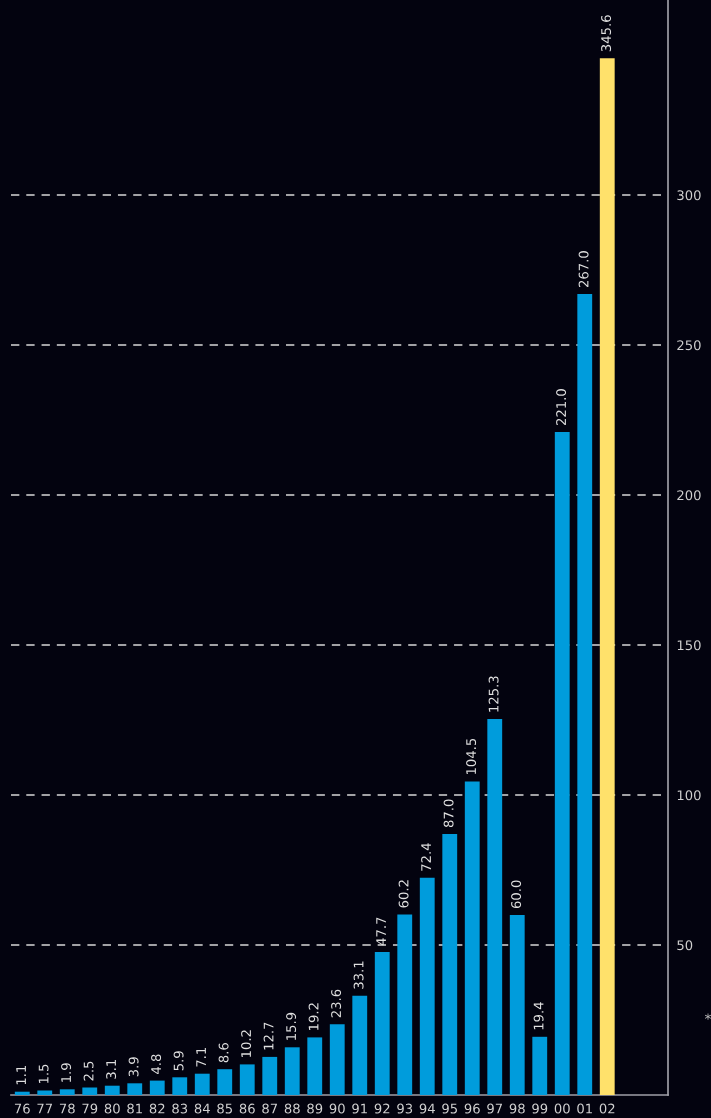  What do you see at coordinates (88, 1071) in the screenshot?
I see `data-label: 2.5` at bounding box center [88, 1071].